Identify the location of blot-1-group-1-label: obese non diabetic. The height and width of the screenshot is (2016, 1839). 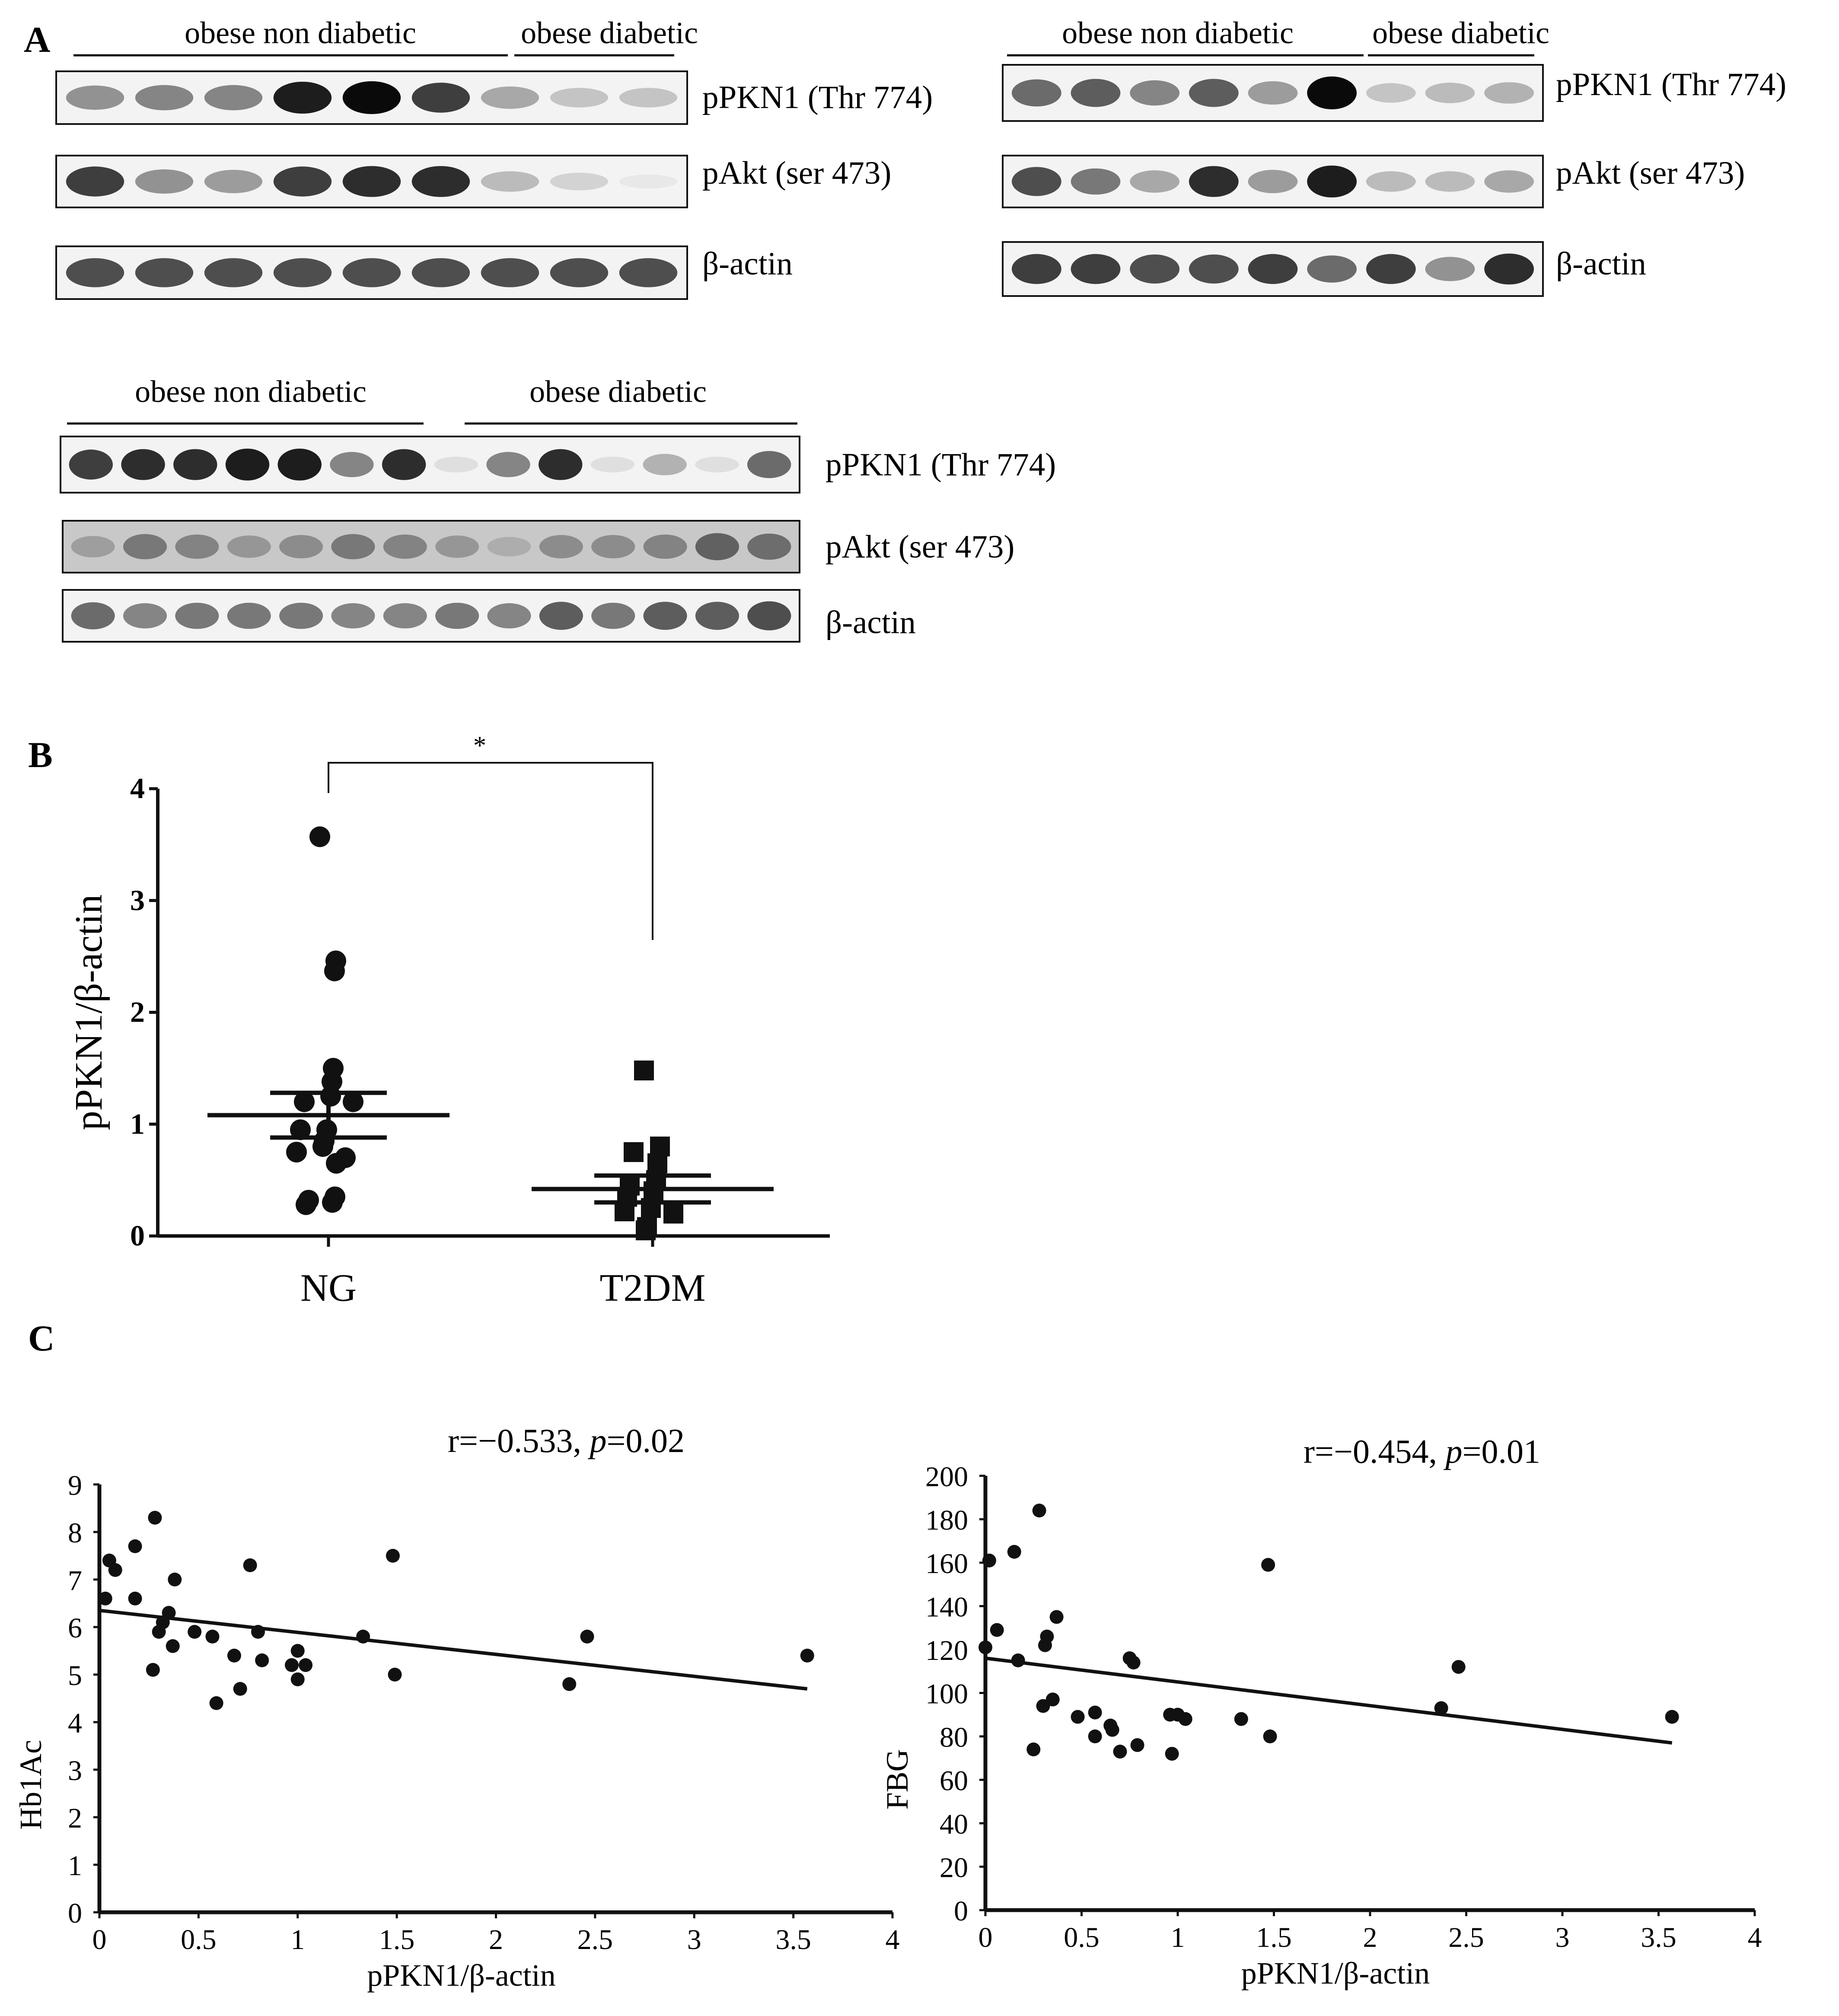
(300, 33).